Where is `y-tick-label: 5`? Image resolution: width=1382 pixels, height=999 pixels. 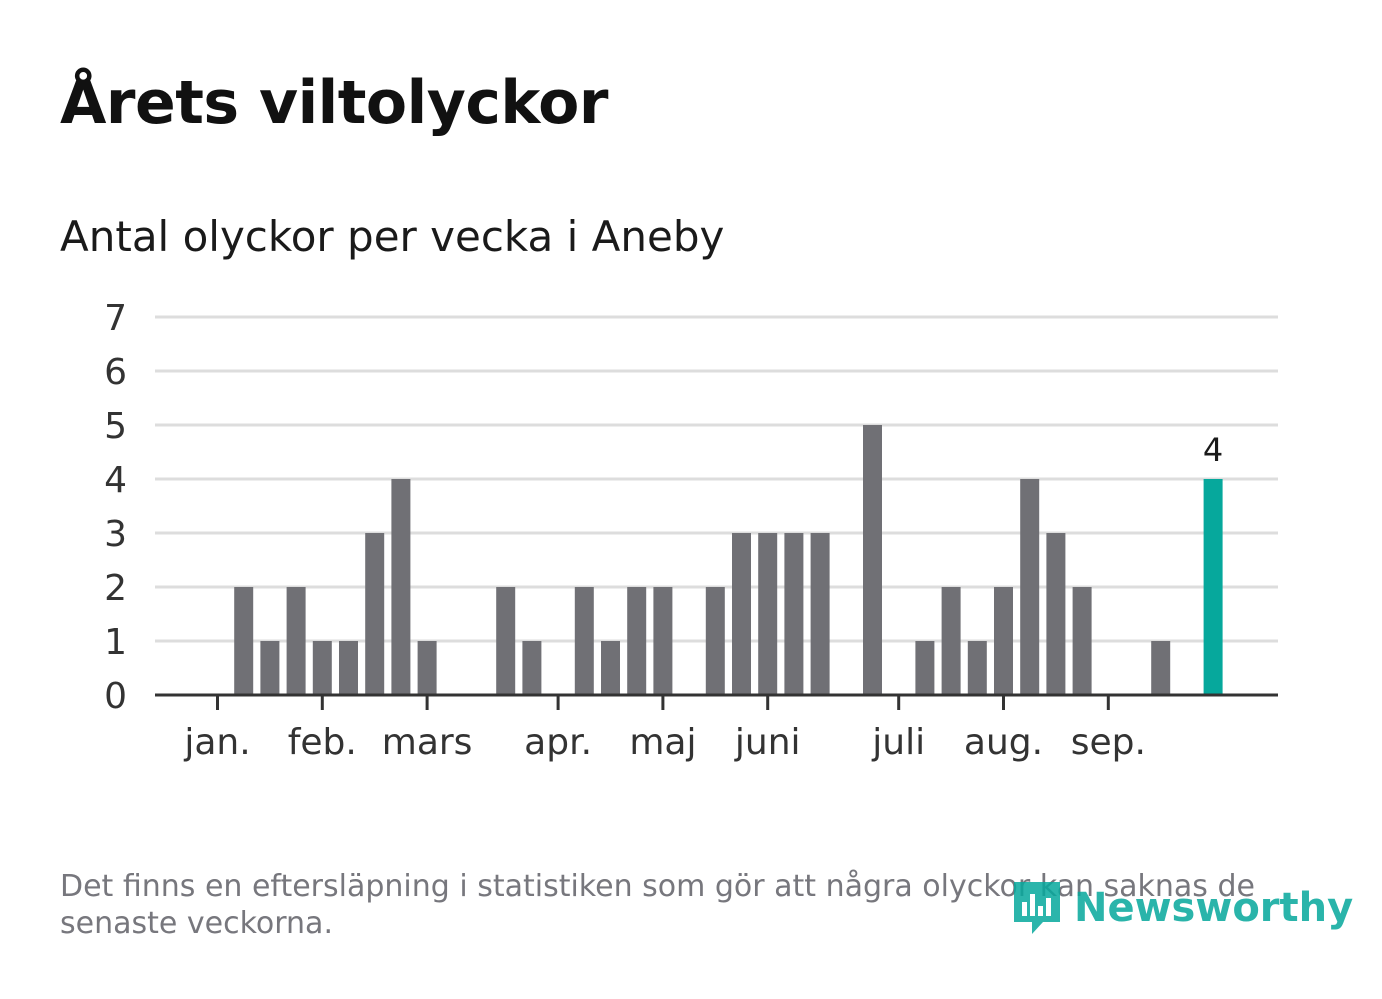 y-tick-label: 5 is located at coordinates (115, 426).